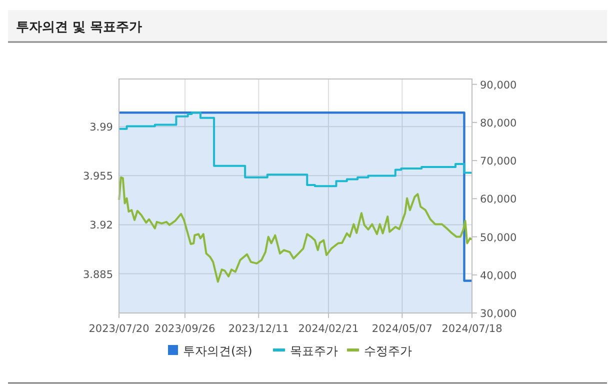 This screenshot has width=615, height=390. I want to click on y-tick-label: 3.885, so click(97, 274).